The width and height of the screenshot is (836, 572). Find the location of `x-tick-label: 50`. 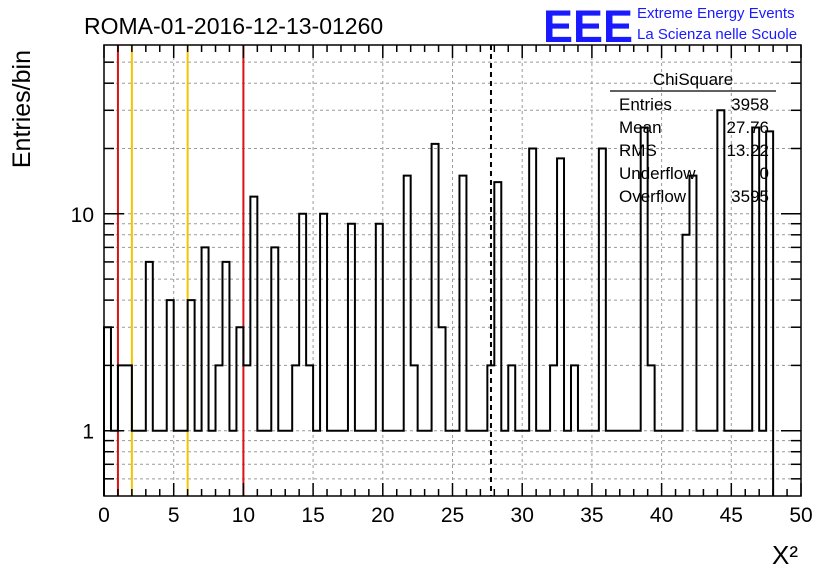

x-tick-label: 50 is located at coordinates (800, 515).